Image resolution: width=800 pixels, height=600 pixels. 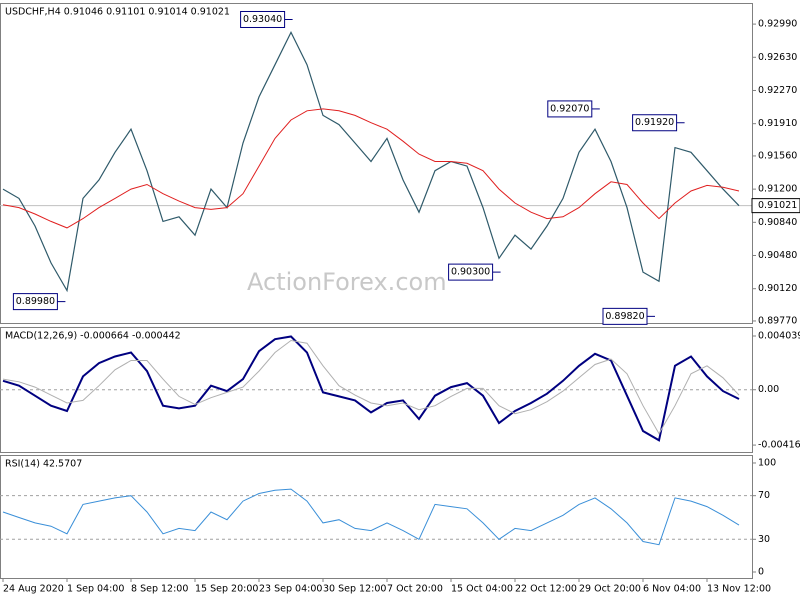 What do you see at coordinates (354, 589) in the screenshot?
I see `x-tick-label: 30 Sep 12:00` at bounding box center [354, 589].